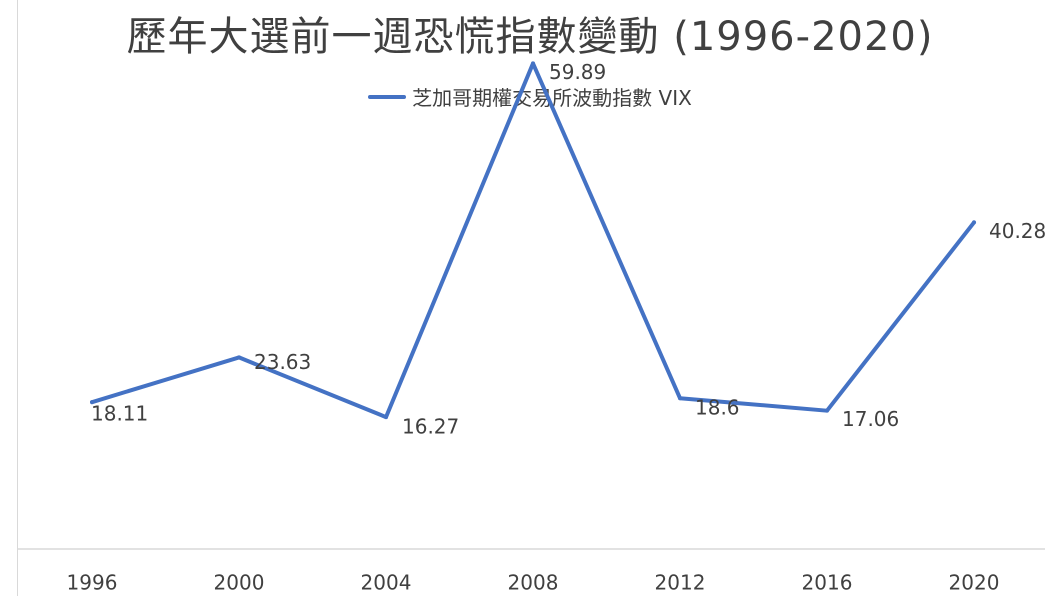 The height and width of the screenshot is (596, 1060). I want to click on x-tick-label-2008: 2008, so click(533, 583).